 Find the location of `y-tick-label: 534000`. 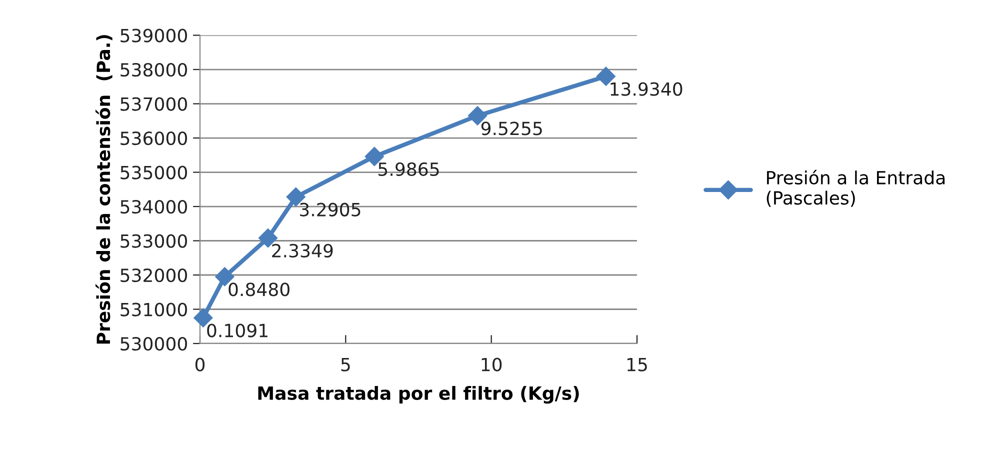

y-tick-label: 534000 is located at coordinates (153, 207).